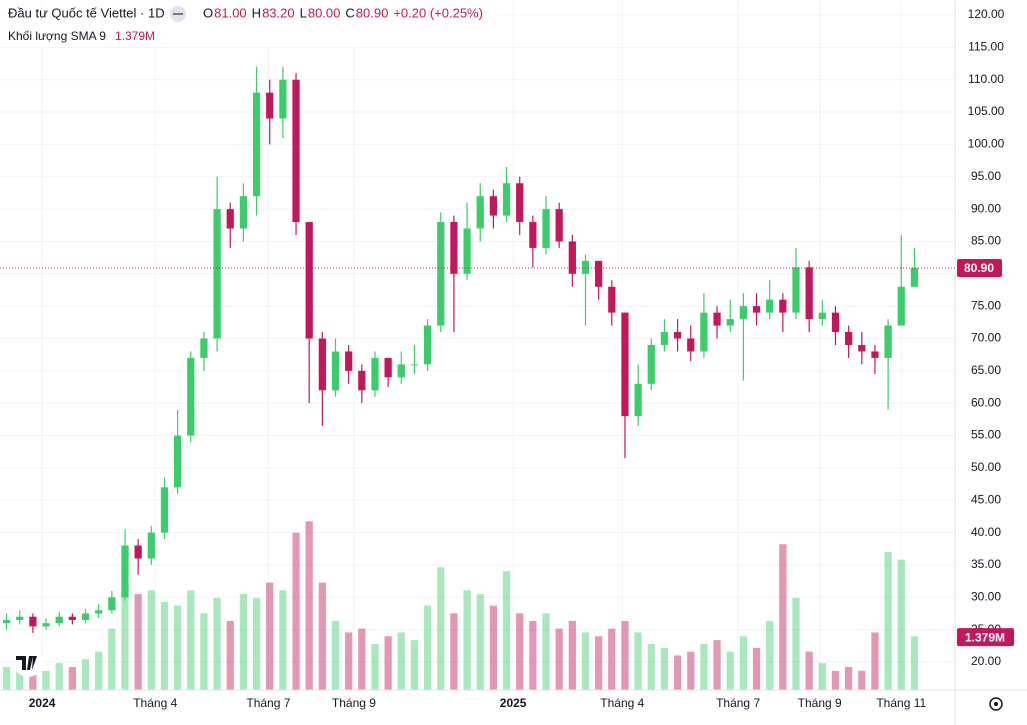 The width and height of the screenshot is (1027, 725). I want to click on volume-sma-label: 1.379M, so click(985, 637).